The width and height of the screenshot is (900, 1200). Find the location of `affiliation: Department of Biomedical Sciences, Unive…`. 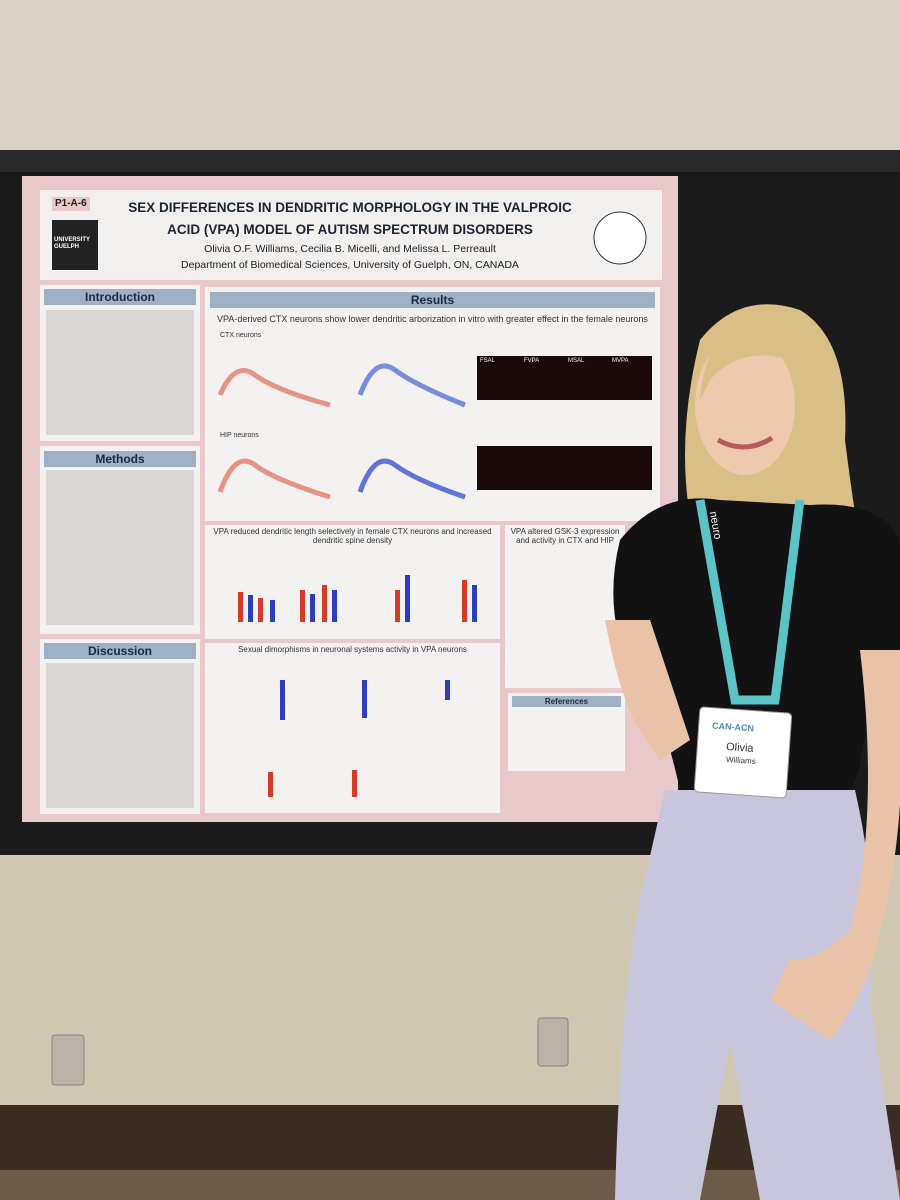

affiliation: Department of Biomedical Sciences, Unive… is located at coordinates (350, 265).